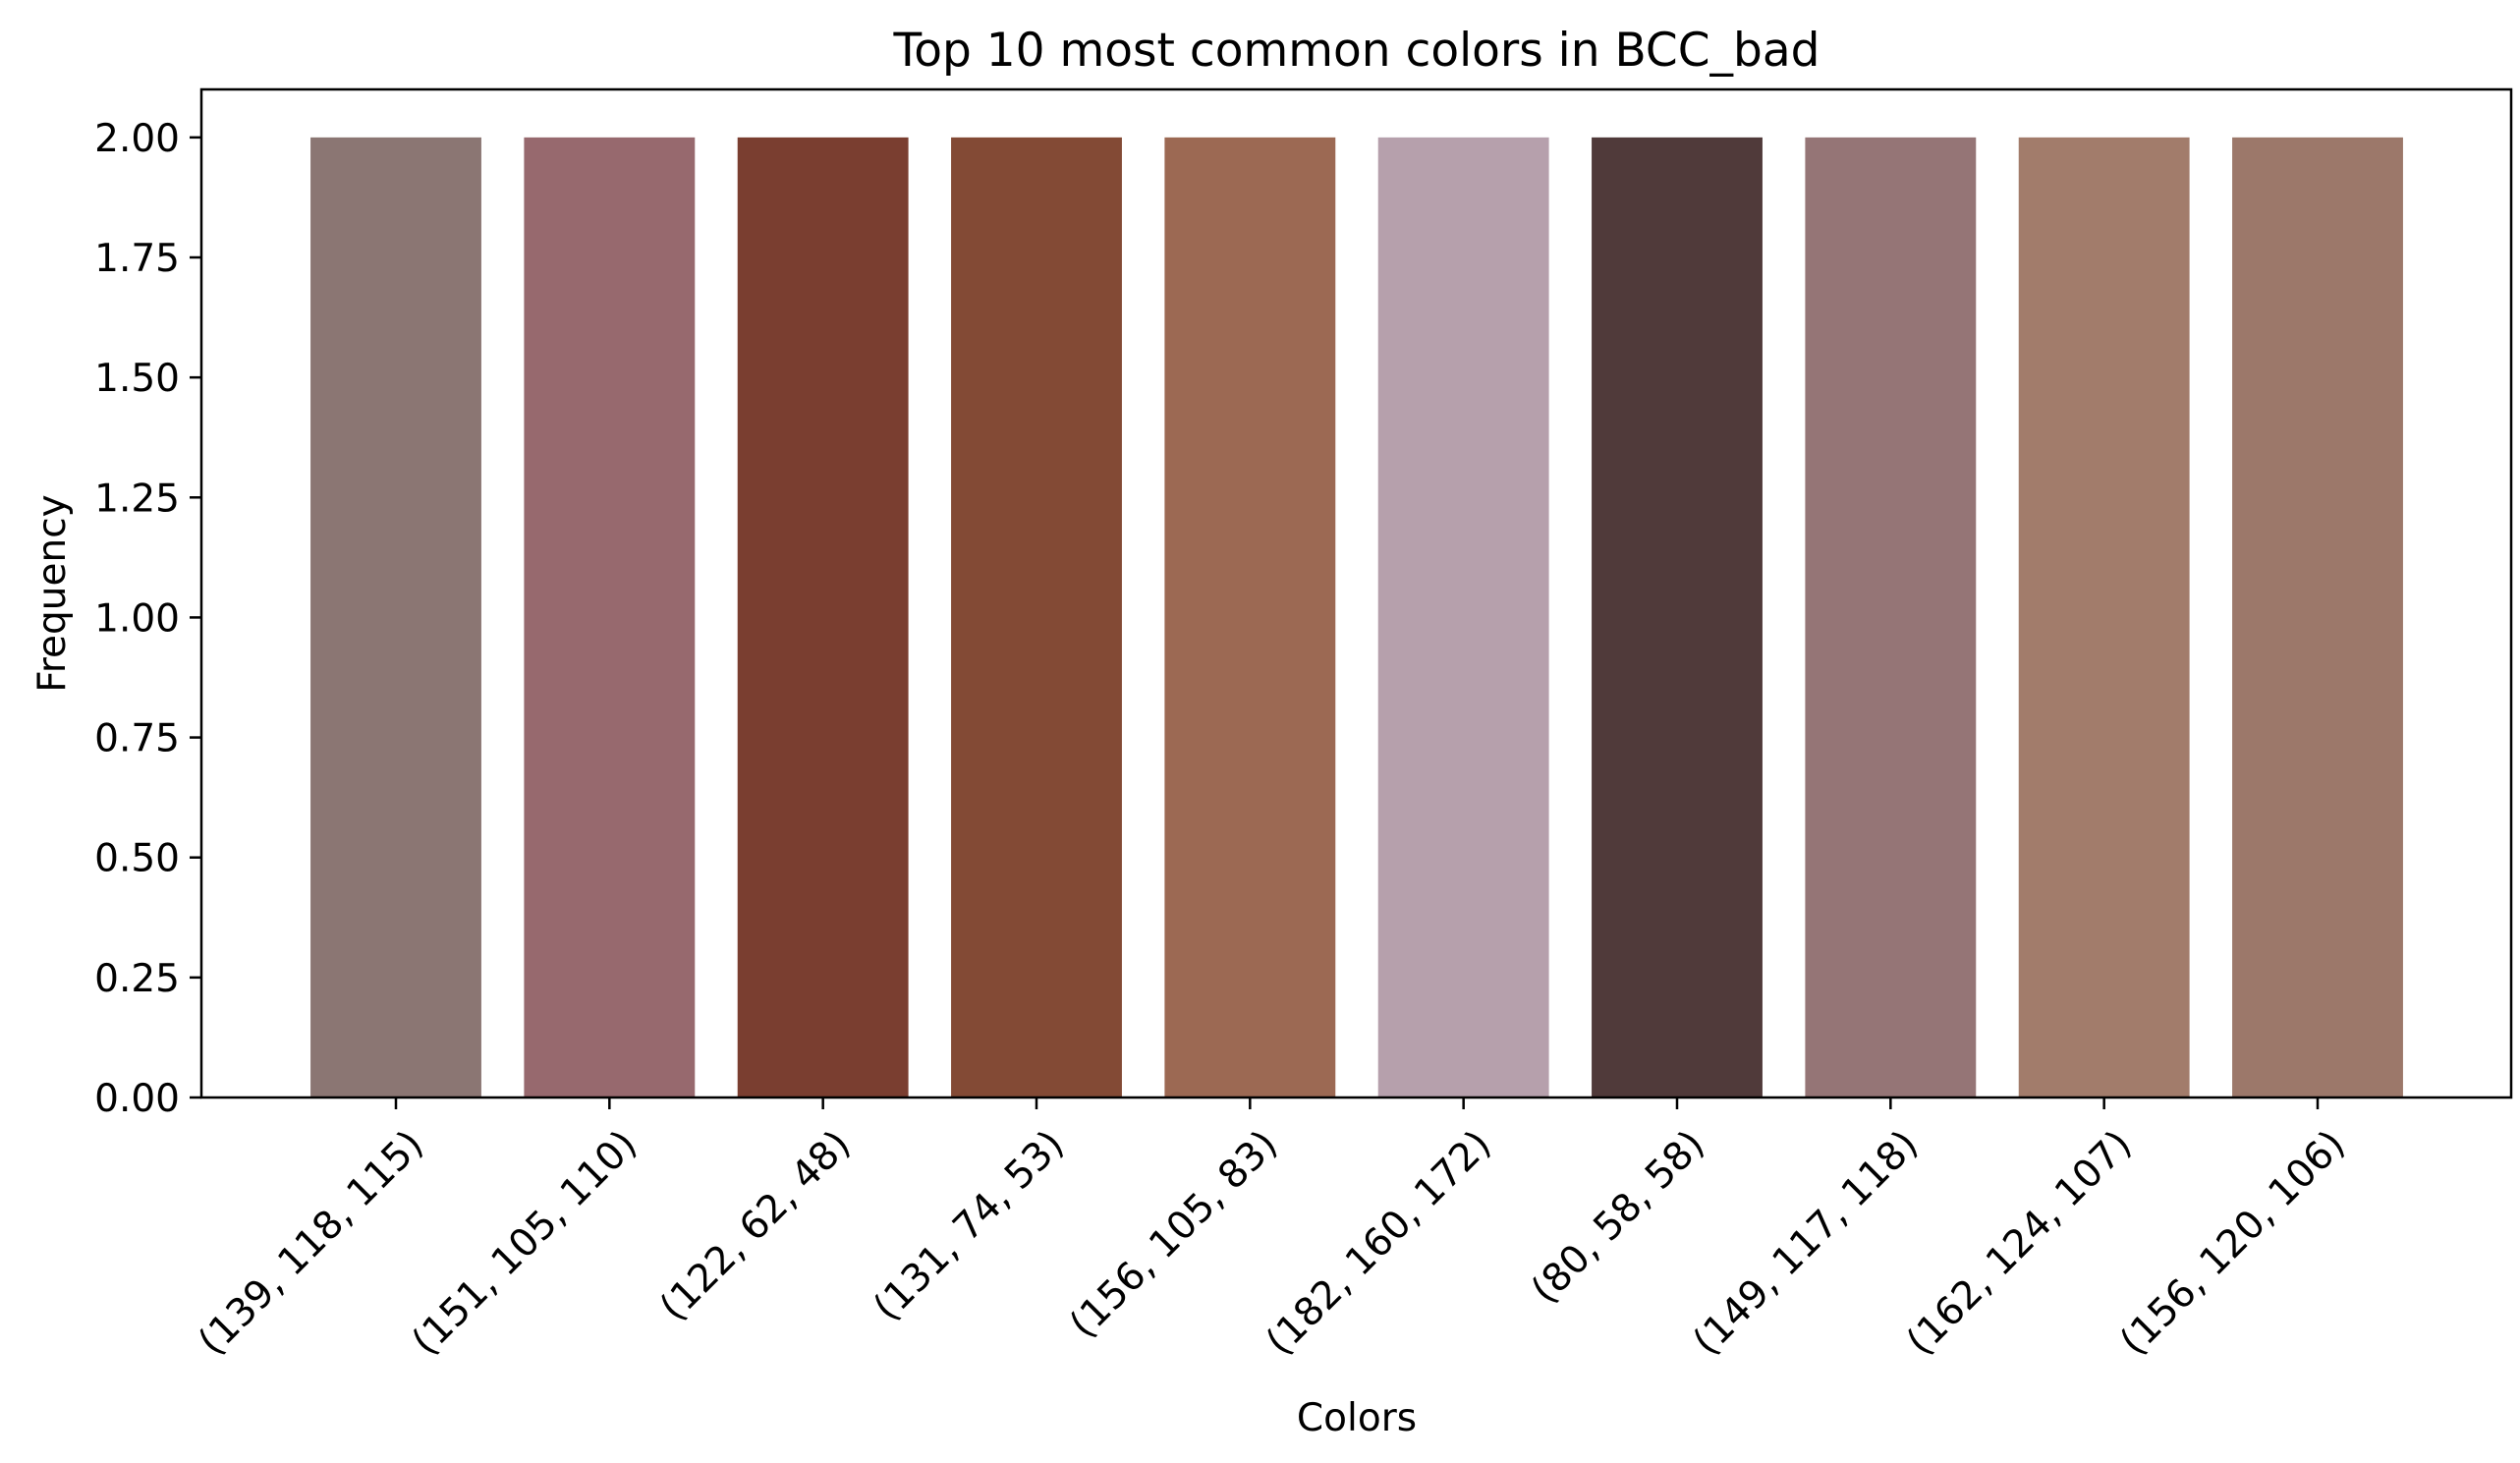 Image resolution: width=2520 pixels, height=1463 pixels. What do you see at coordinates (137, 739) in the screenshot?
I see `y-tick-label: 0.75` at bounding box center [137, 739].